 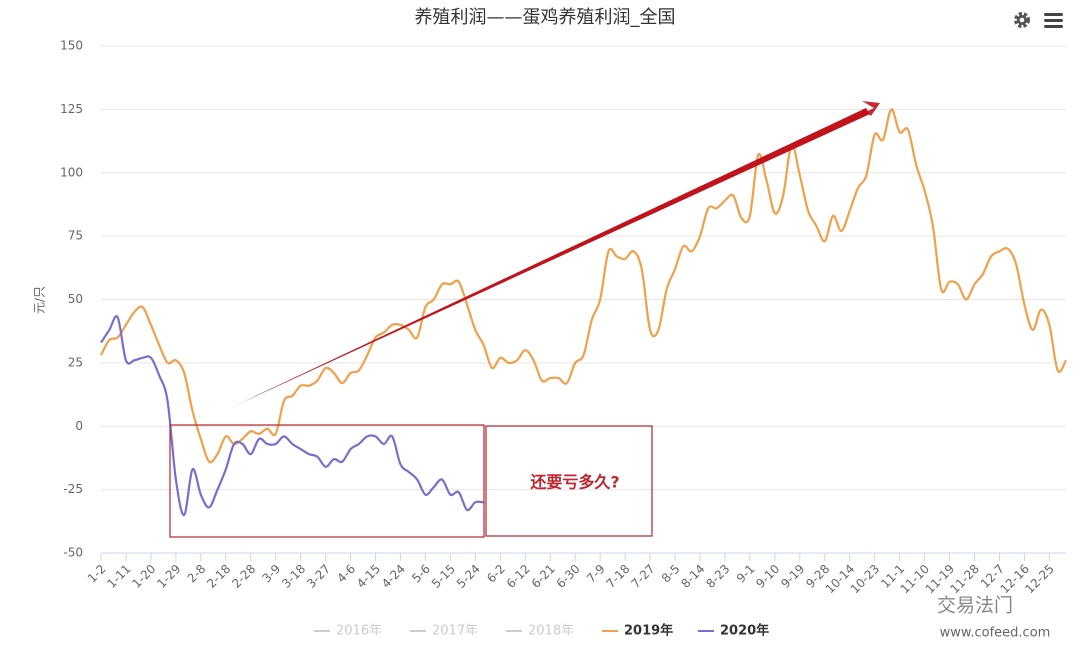 What do you see at coordinates (648, 631) in the screenshot?
I see `legend-label: 2019年` at bounding box center [648, 631].